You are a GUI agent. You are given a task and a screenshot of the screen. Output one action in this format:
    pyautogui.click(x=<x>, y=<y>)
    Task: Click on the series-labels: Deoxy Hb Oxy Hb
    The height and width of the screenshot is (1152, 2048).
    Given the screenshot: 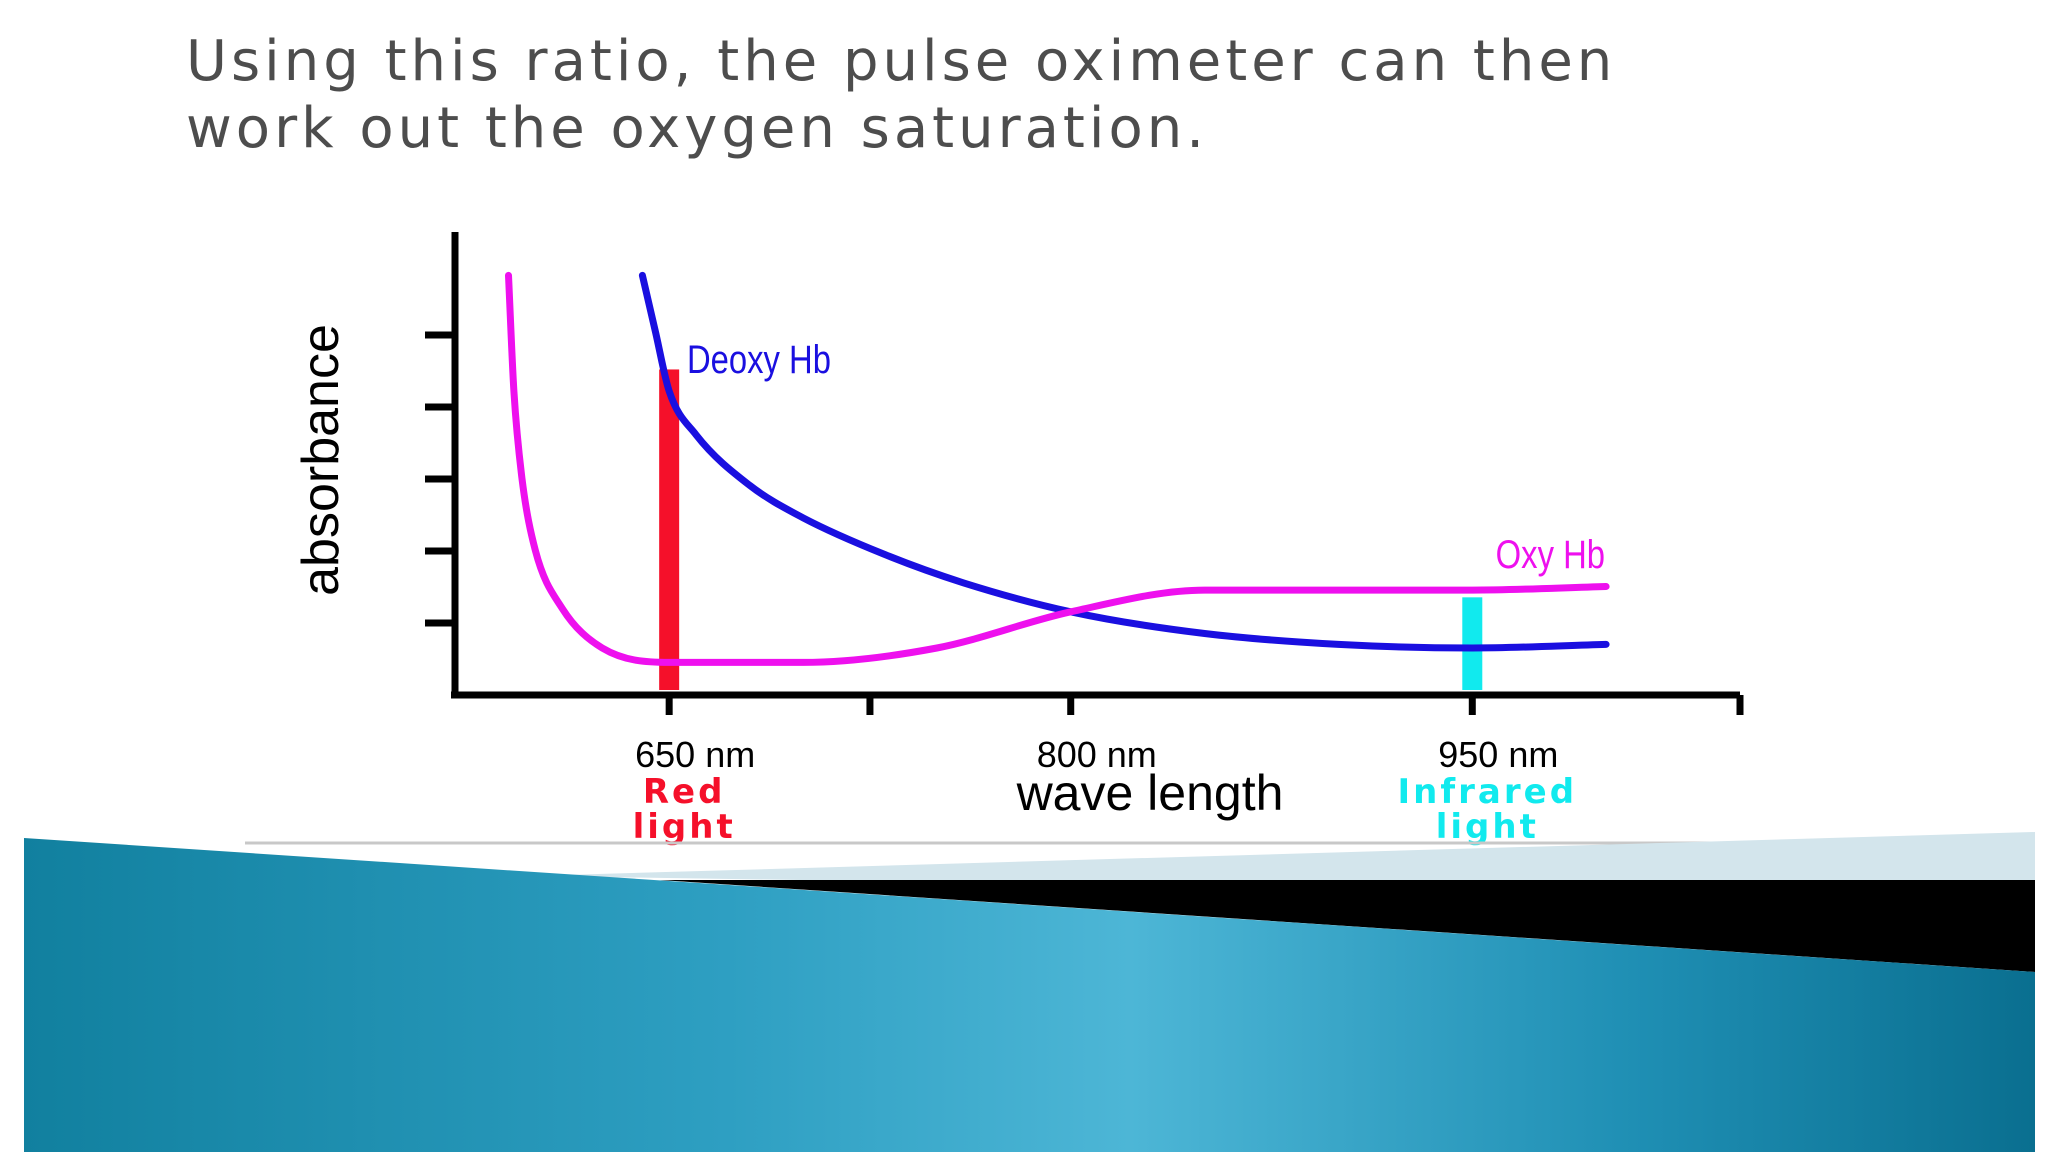 What is the action you would take?
    pyautogui.click(x=1146, y=457)
    